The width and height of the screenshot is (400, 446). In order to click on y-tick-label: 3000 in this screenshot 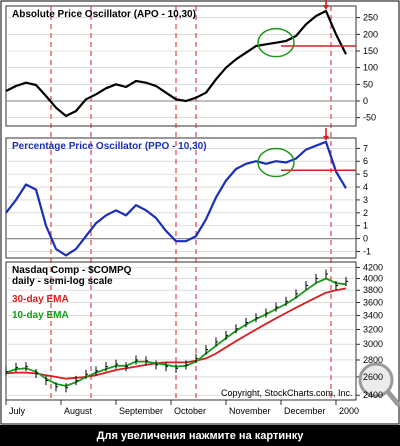, I will do `click(373, 344)`.